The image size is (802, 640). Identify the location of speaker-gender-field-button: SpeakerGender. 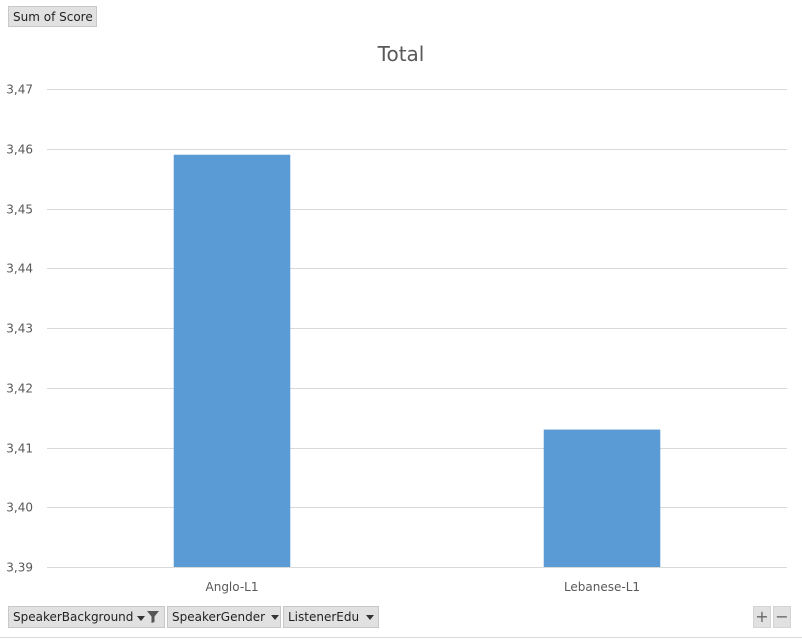
(224, 617).